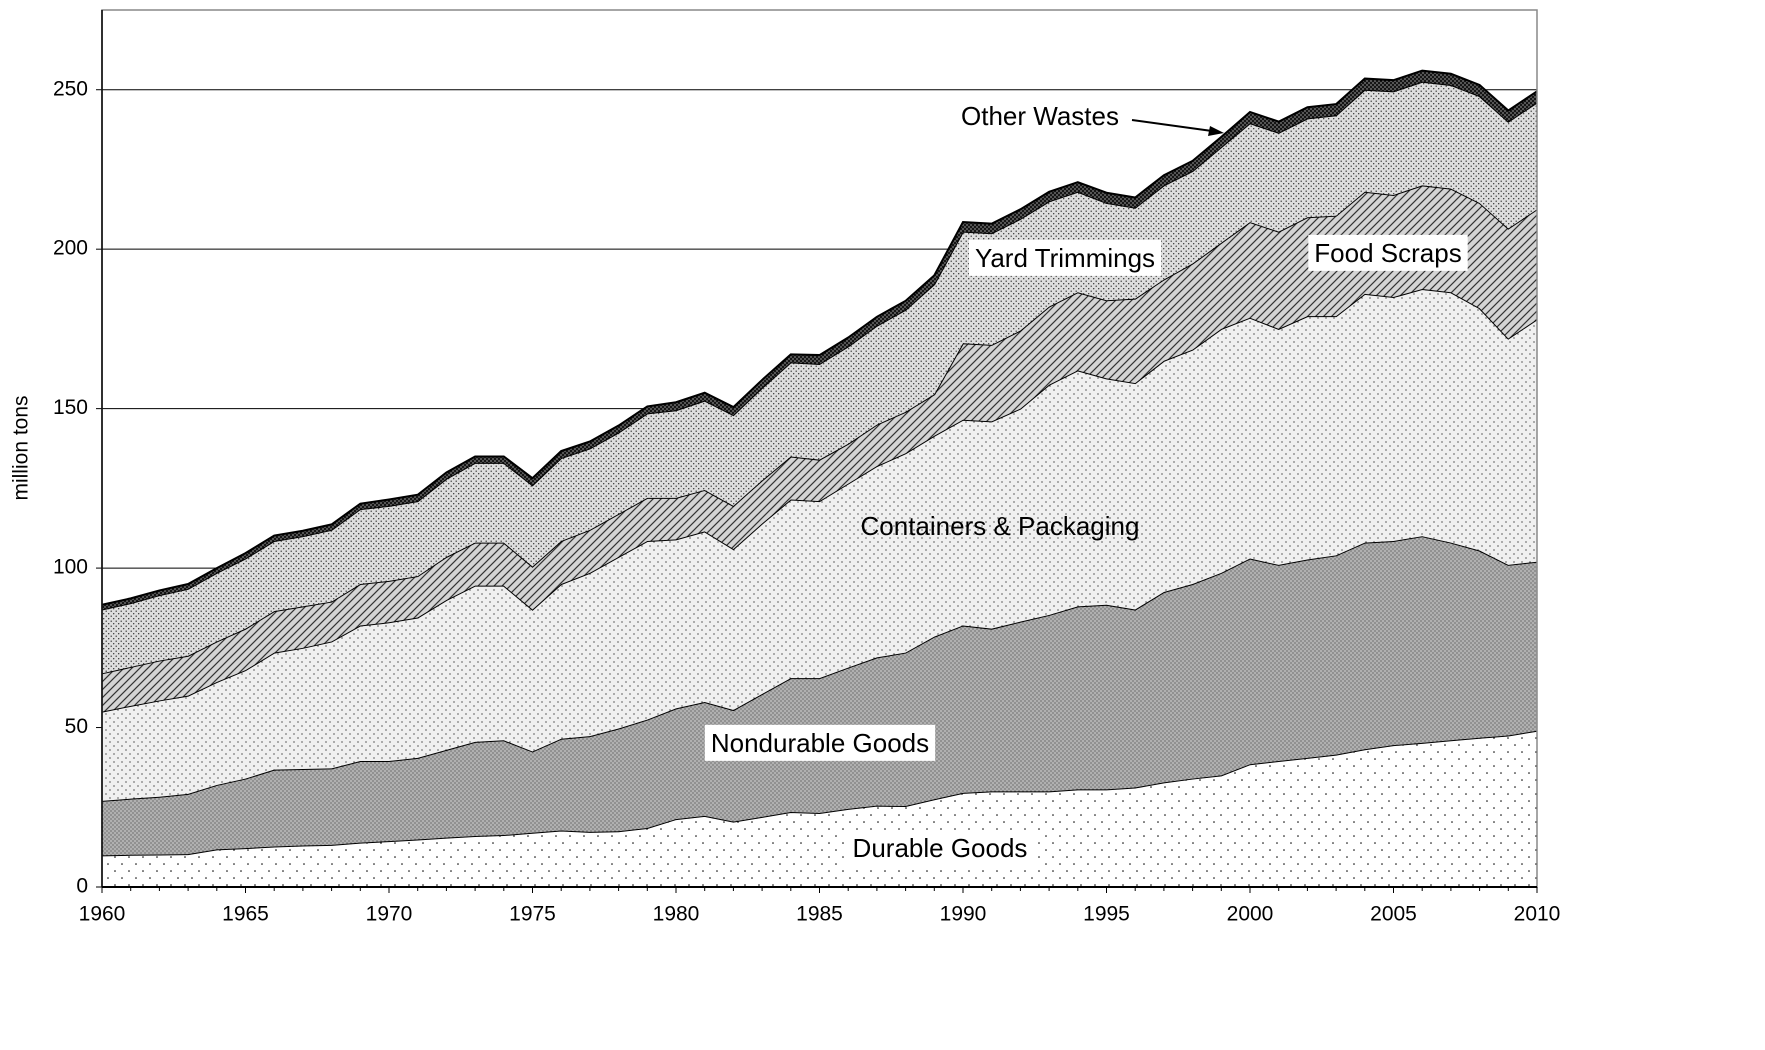 The width and height of the screenshot is (1765, 1050). Describe the element at coordinates (819, 914) in the screenshot. I see `x-tick-label: 1985` at that location.